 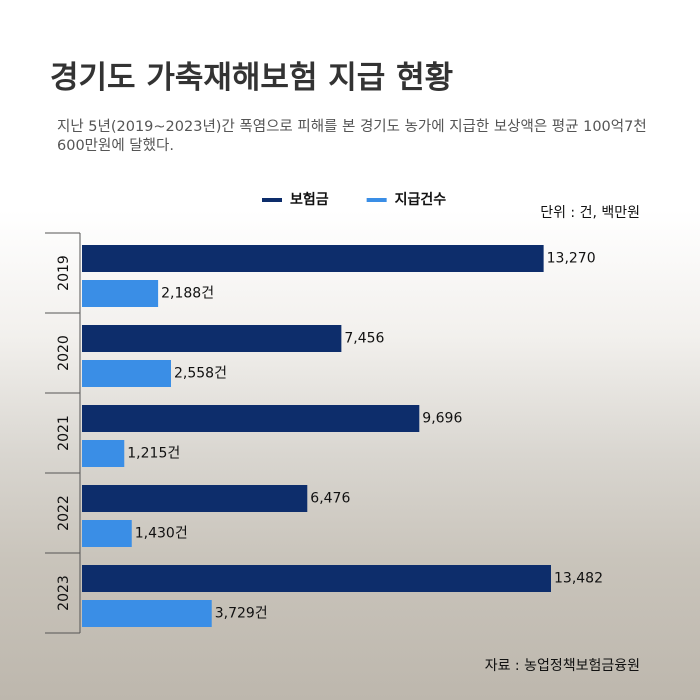 I want to click on value-label: 2,188건, so click(x=187, y=294).